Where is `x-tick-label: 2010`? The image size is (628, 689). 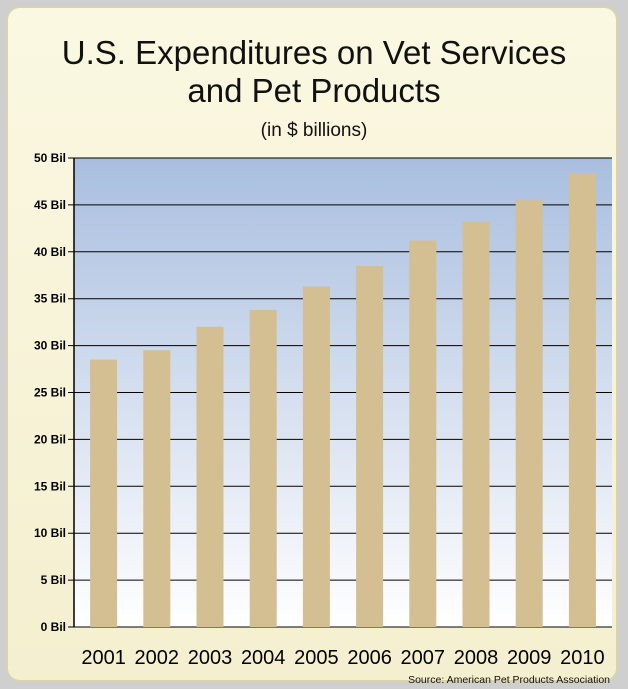
x-tick-label: 2010 is located at coordinates (582, 658).